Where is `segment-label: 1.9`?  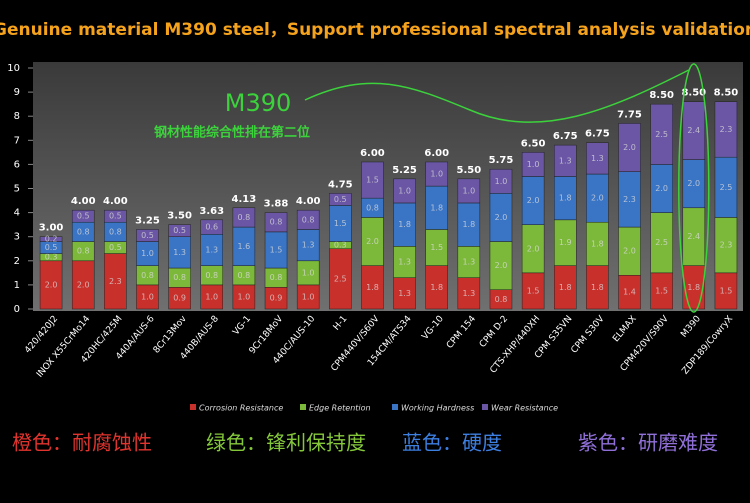
segment-label: 1.9 is located at coordinates (565, 242).